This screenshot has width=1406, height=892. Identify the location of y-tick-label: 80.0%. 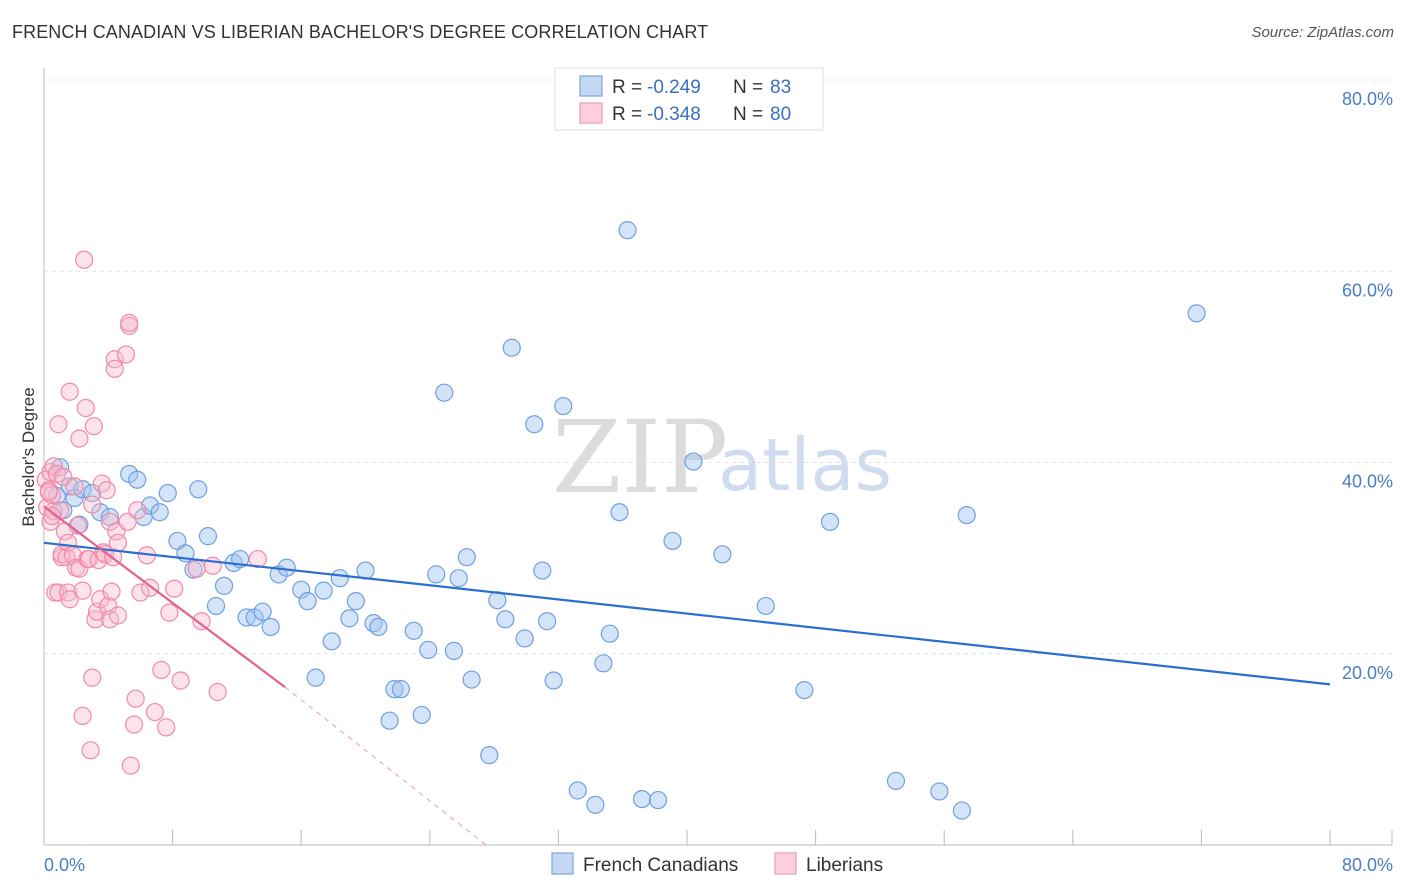
(1367, 99).